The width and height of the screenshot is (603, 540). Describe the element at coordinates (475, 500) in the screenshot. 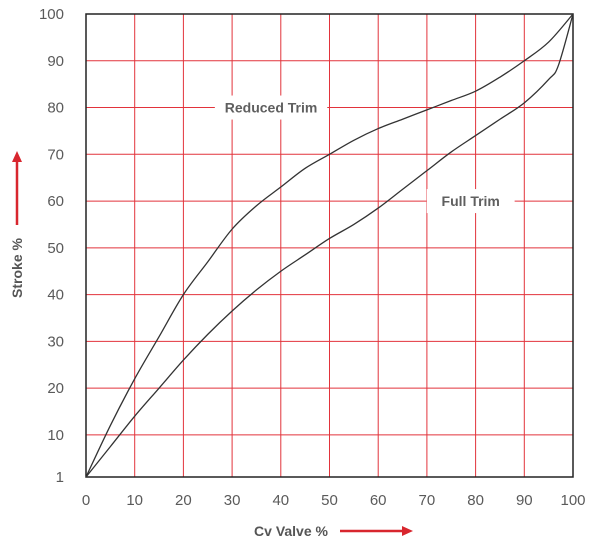

I see `x-tick-label: 80` at that location.